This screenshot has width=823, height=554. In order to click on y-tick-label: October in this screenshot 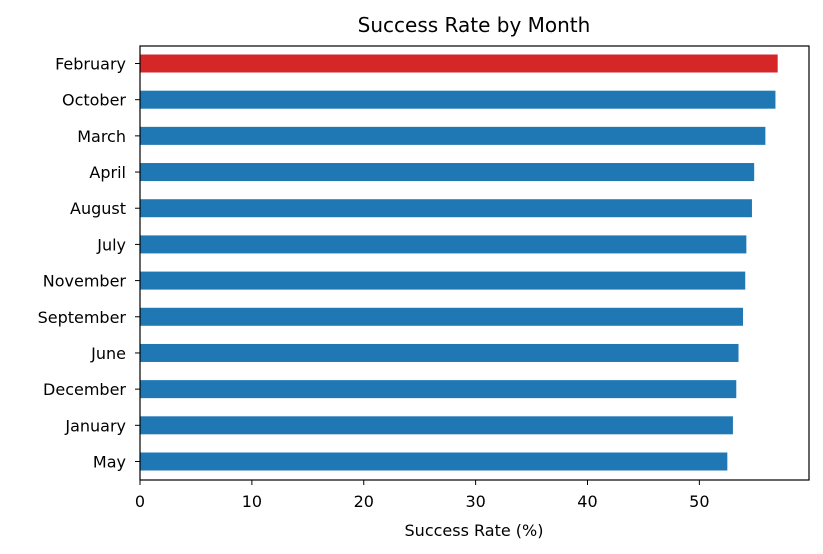, I will do `click(94, 100)`.